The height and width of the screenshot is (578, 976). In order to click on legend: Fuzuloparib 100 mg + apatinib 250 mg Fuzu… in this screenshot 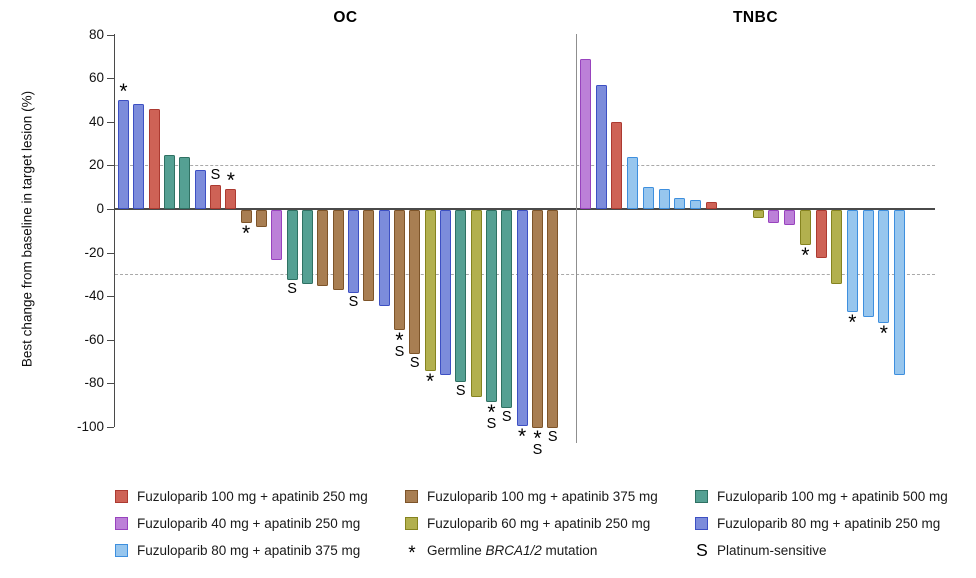, I will do `click(540, 525)`.